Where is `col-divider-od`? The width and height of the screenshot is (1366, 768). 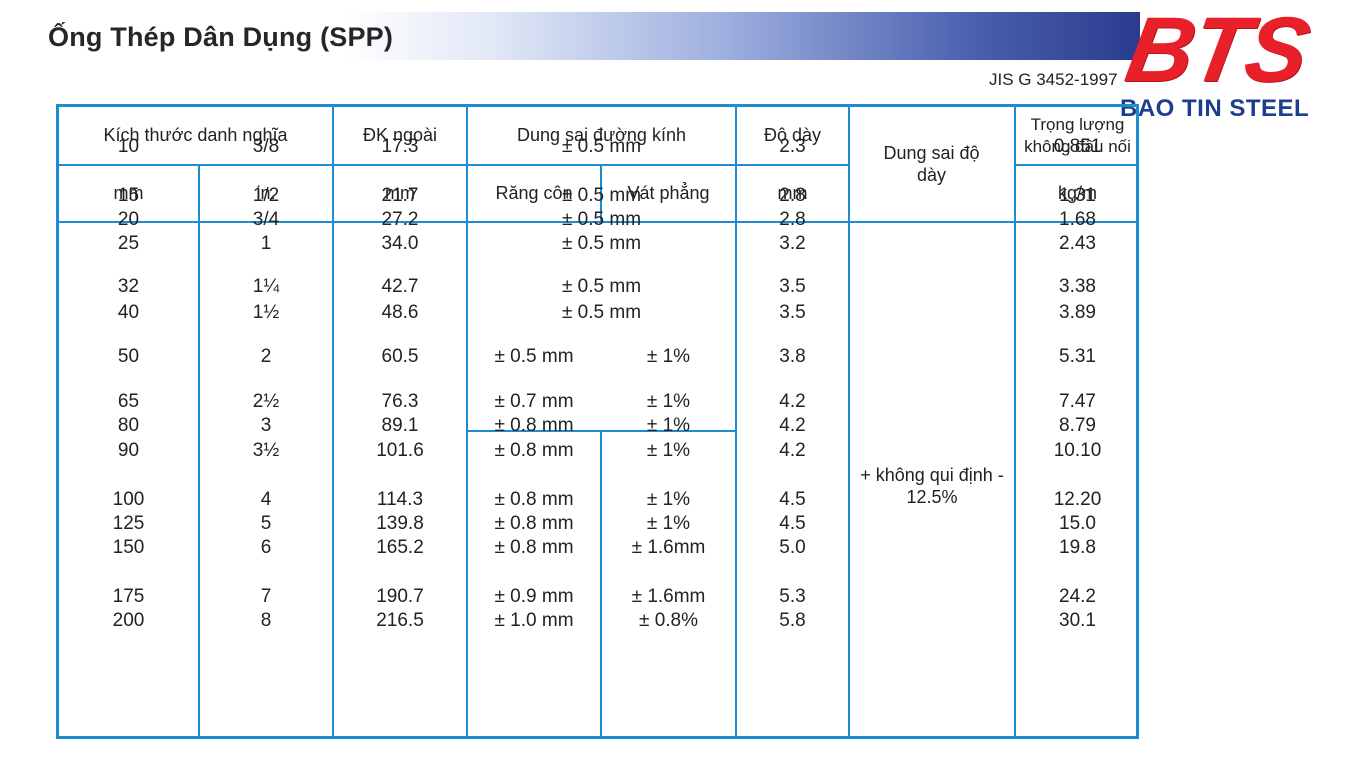
col-divider-od is located at coordinates (333, 423).